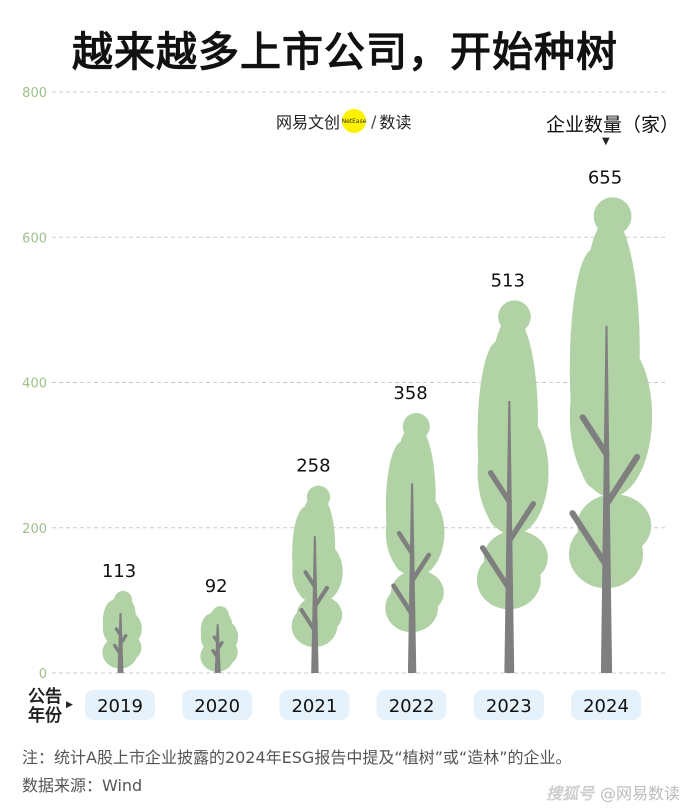 Image resolution: width=690 pixels, height=812 pixels. What do you see at coordinates (34, 384) in the screenshot?
I see `y-tick-label: 400` at bounding box center [34, 384].